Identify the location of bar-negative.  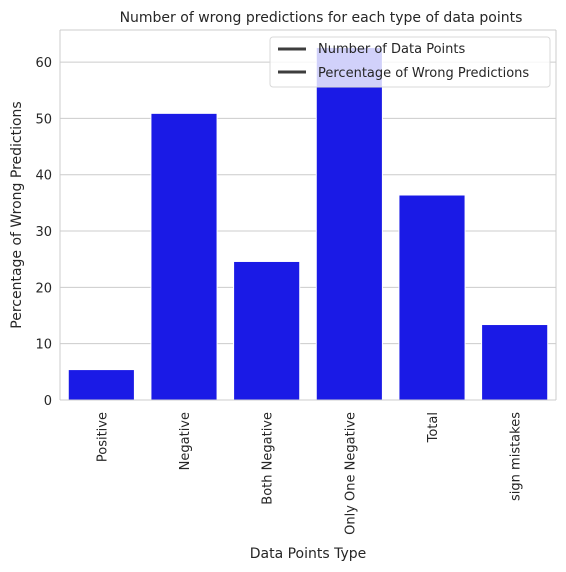
(184, 256).